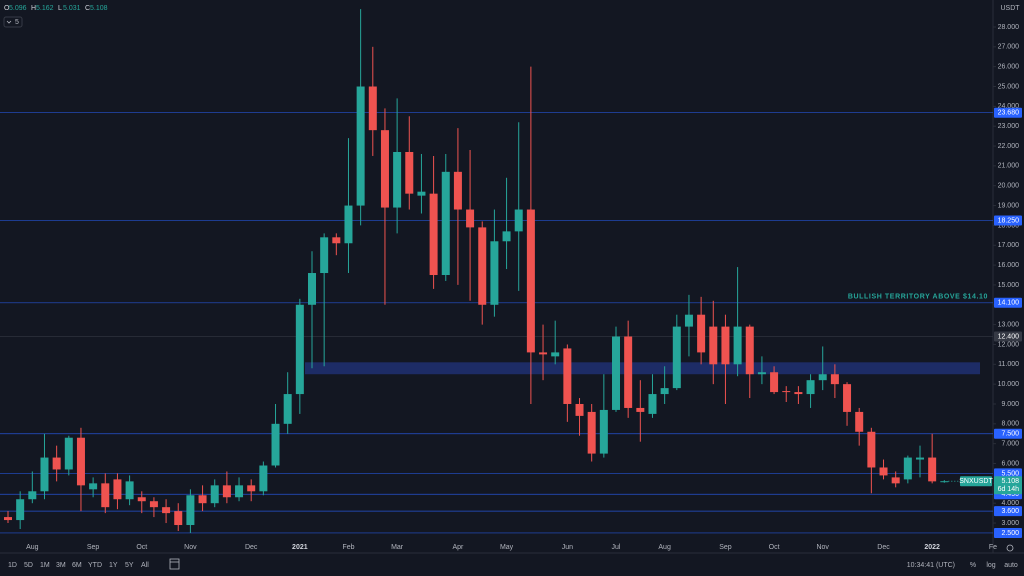 This screenshot has width=1024, height=576. What do you see at coordinates (1010, 548) in the screenshot?
I see `settings-button` at bounding box center [1010, 548].